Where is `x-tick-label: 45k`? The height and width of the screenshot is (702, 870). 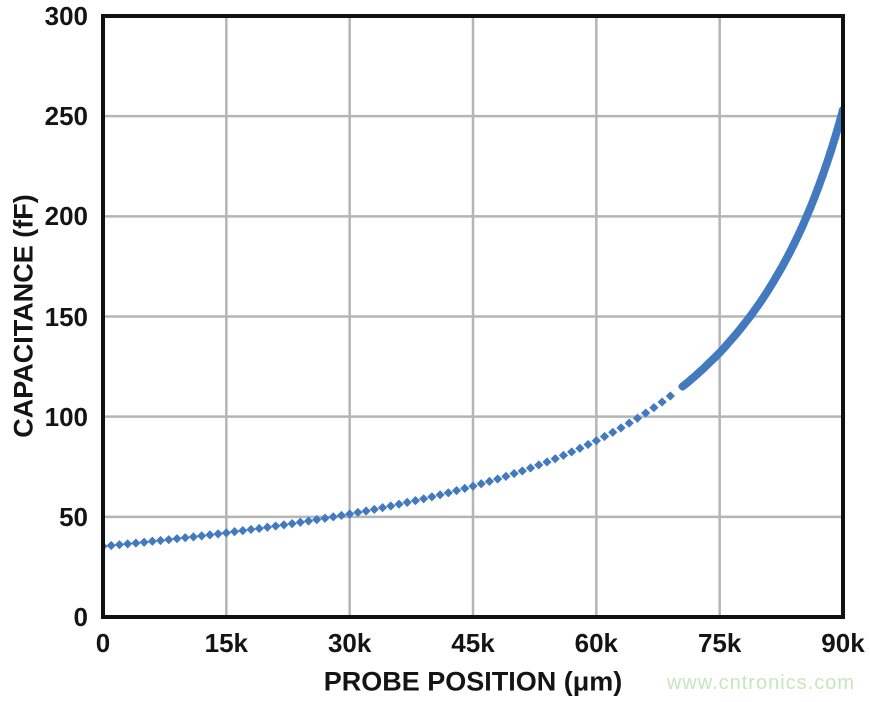
x-tick-label: 45k is located at coordinates (473, 643).